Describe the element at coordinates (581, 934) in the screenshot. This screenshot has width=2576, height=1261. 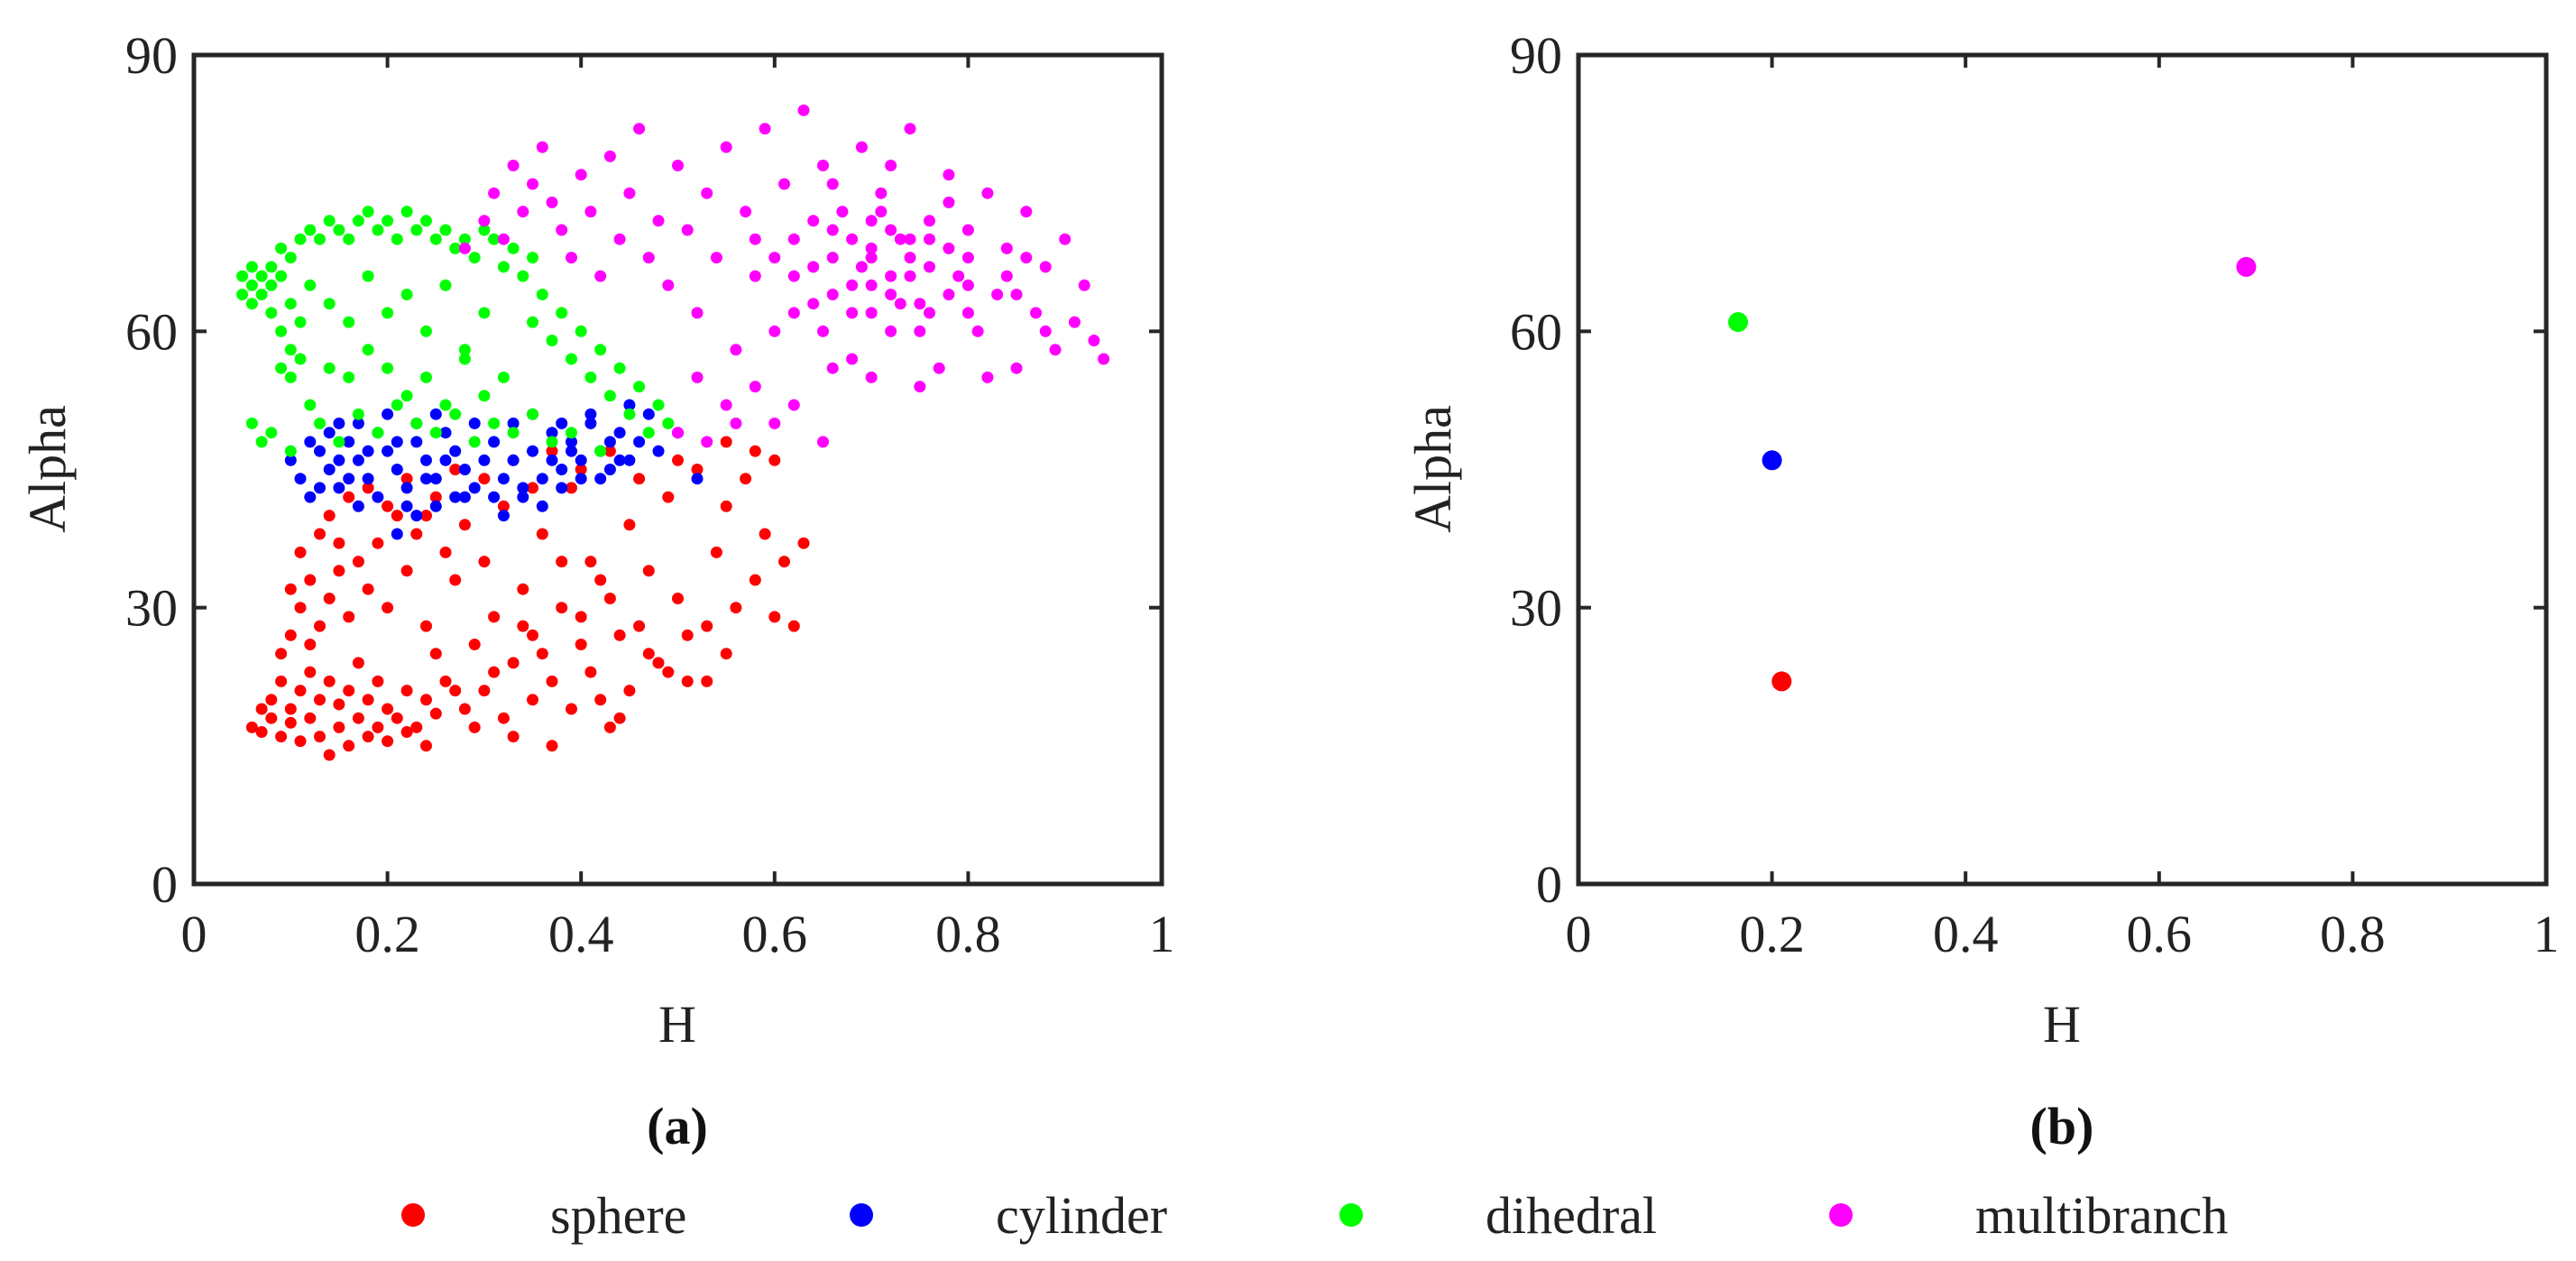
I see `x-tick-label: 0.4` at that location.